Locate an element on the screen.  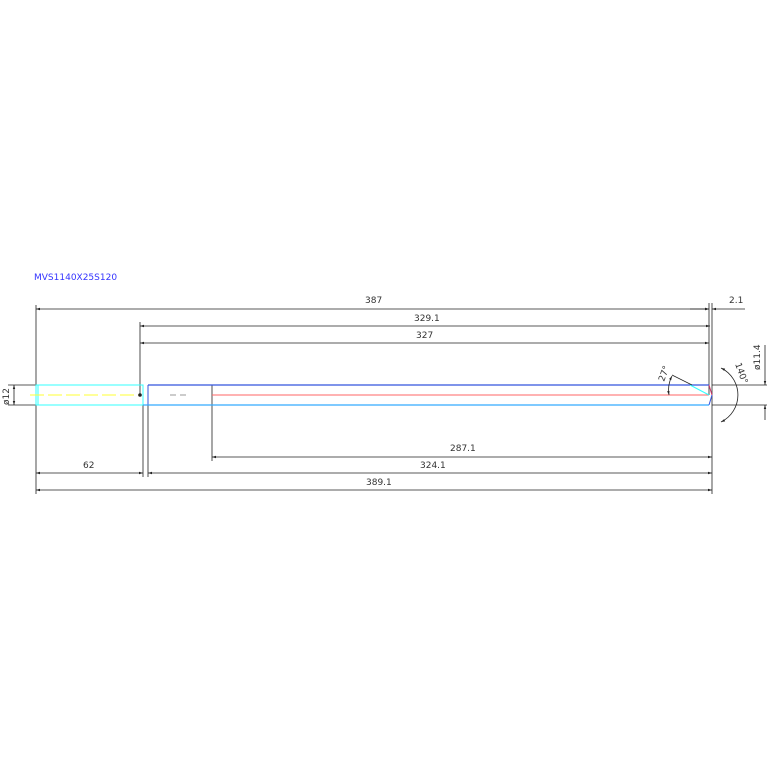
dim-dia11-4: ø11.4 is located at coordinates (758, 357).